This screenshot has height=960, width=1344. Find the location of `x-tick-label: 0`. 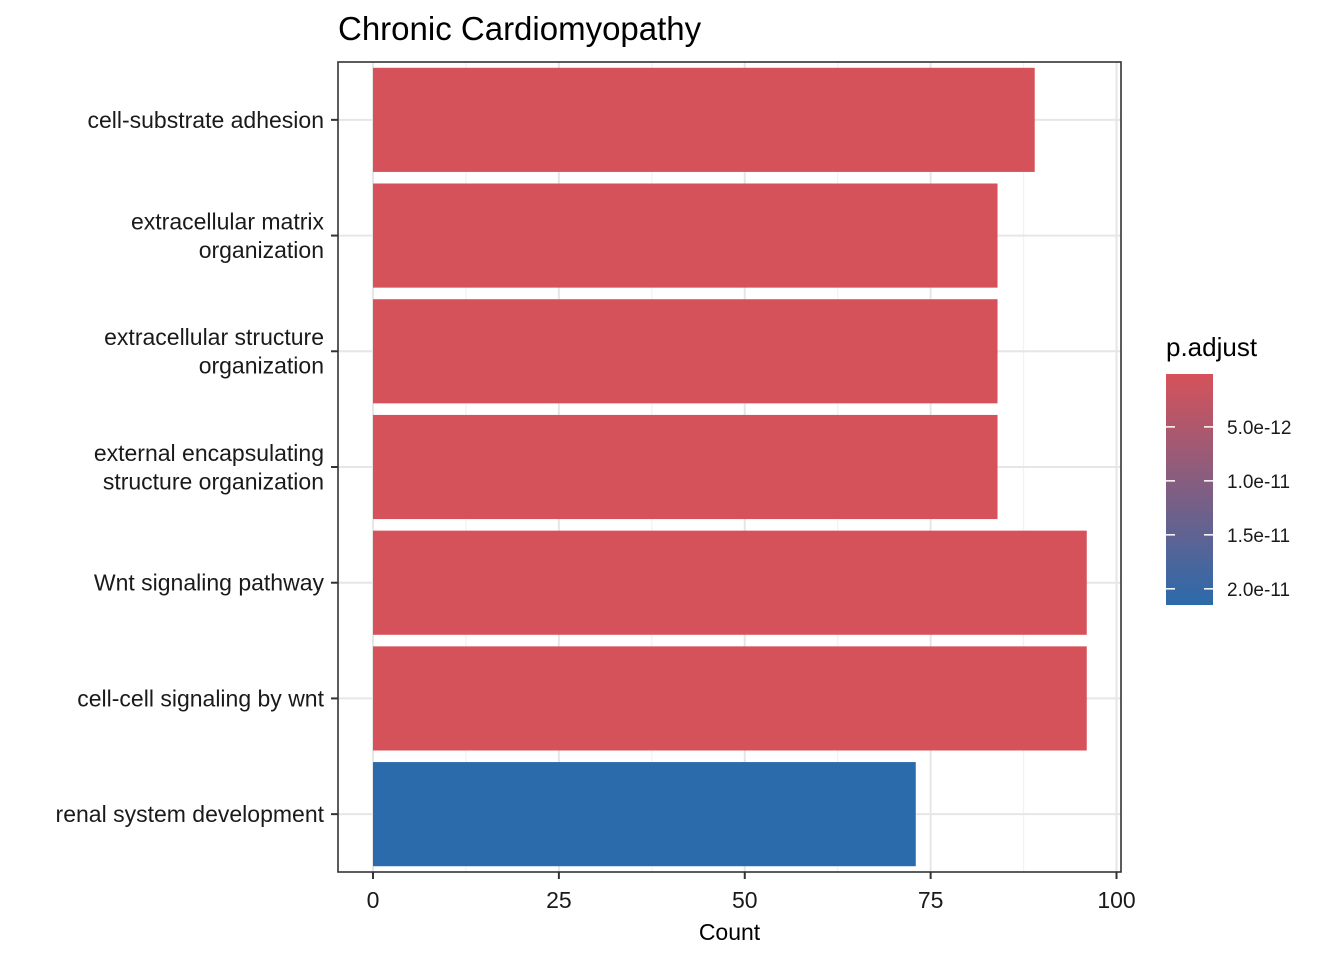

x-tick-label: 0 is located at coordinates (373, 900).